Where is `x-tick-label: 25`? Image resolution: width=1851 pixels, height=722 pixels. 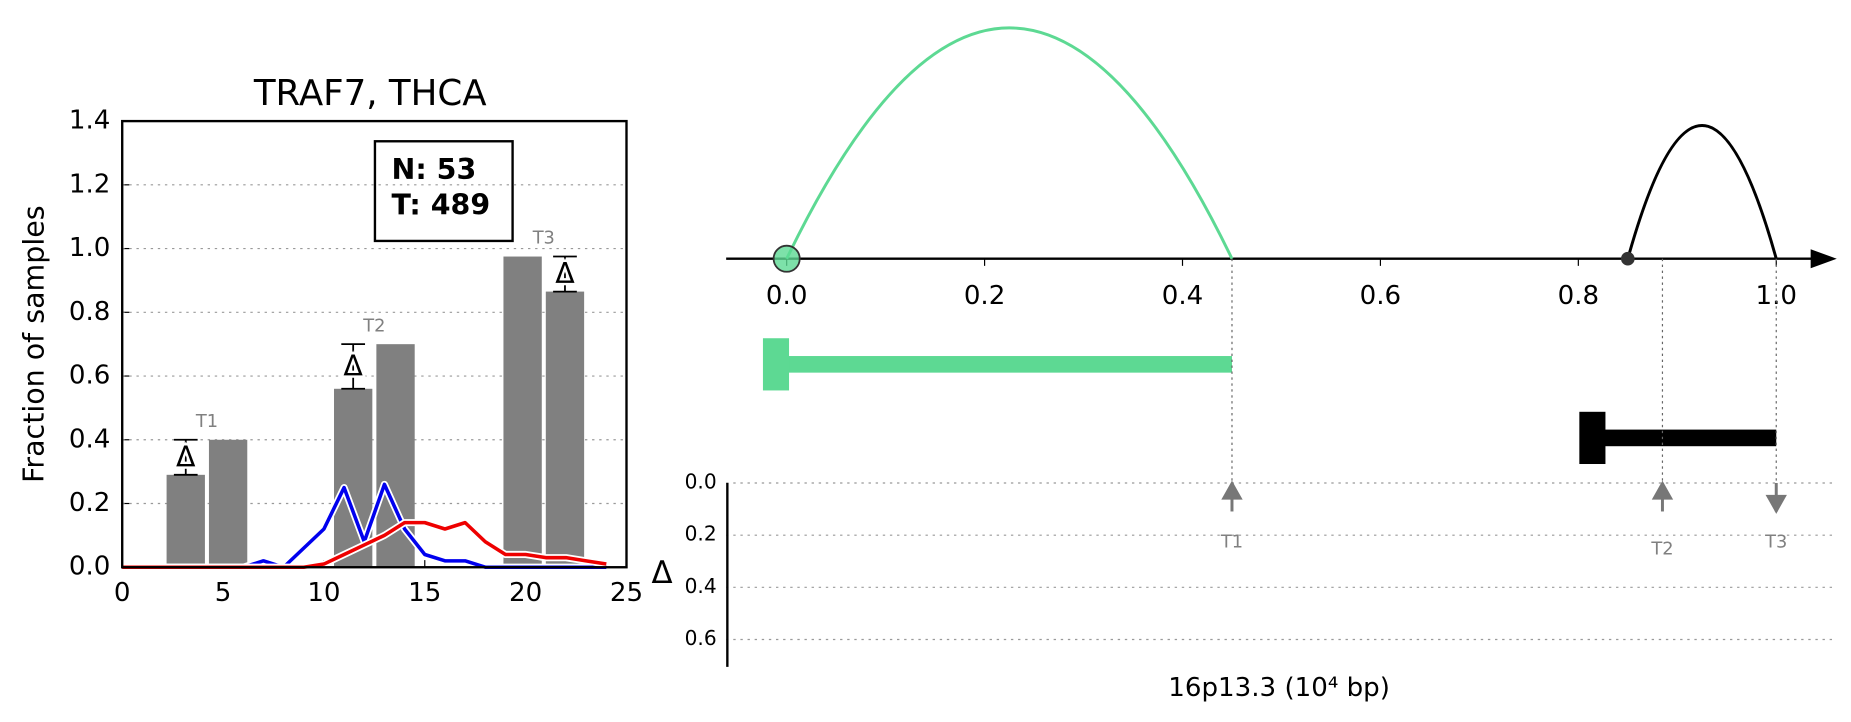
x-tick-label: 25 is located at coordinates (626, 593).